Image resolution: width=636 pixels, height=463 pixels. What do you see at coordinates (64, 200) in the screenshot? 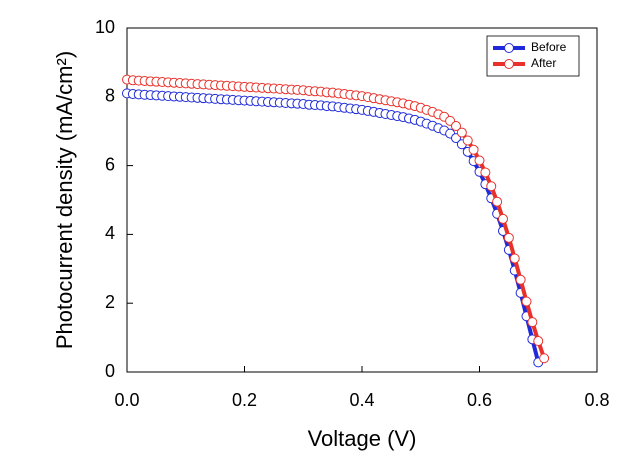
I see `y-axis-title: Photocurrent density (mA/cm²)` at bounding box center [64, 200].